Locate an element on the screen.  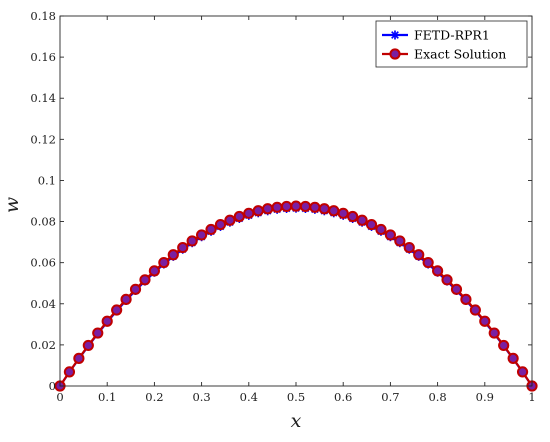
legend-label-exact: Exact Solution is located at coordinates (460, 54).